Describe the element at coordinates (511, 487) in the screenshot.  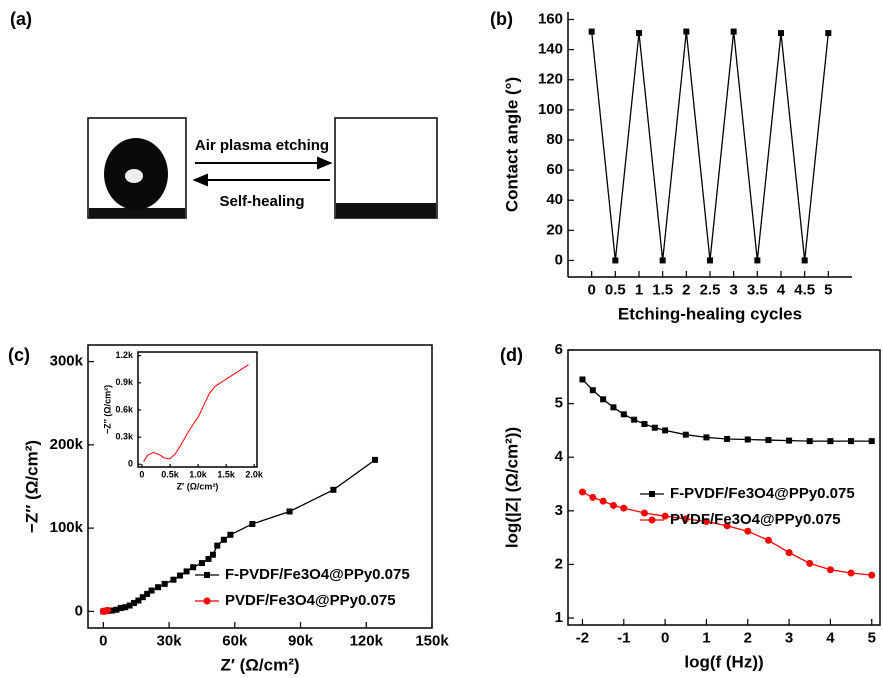
I see `y-axis-label: log(|Z| (Ω/cm²))` at that location.